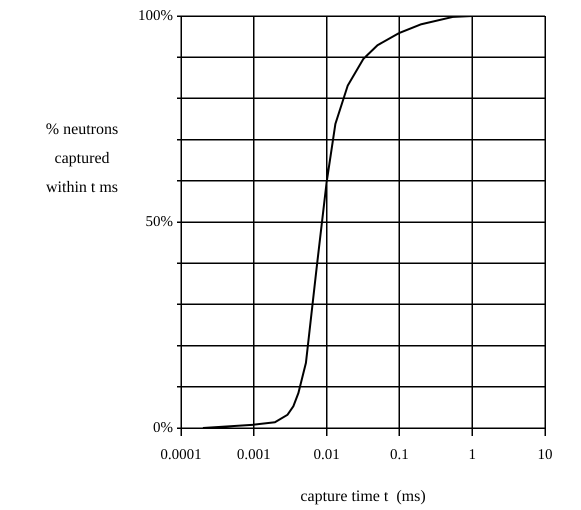 The image size is (581, 510). I want to click on x-tick-label: 0.0001, so click(181, 454).